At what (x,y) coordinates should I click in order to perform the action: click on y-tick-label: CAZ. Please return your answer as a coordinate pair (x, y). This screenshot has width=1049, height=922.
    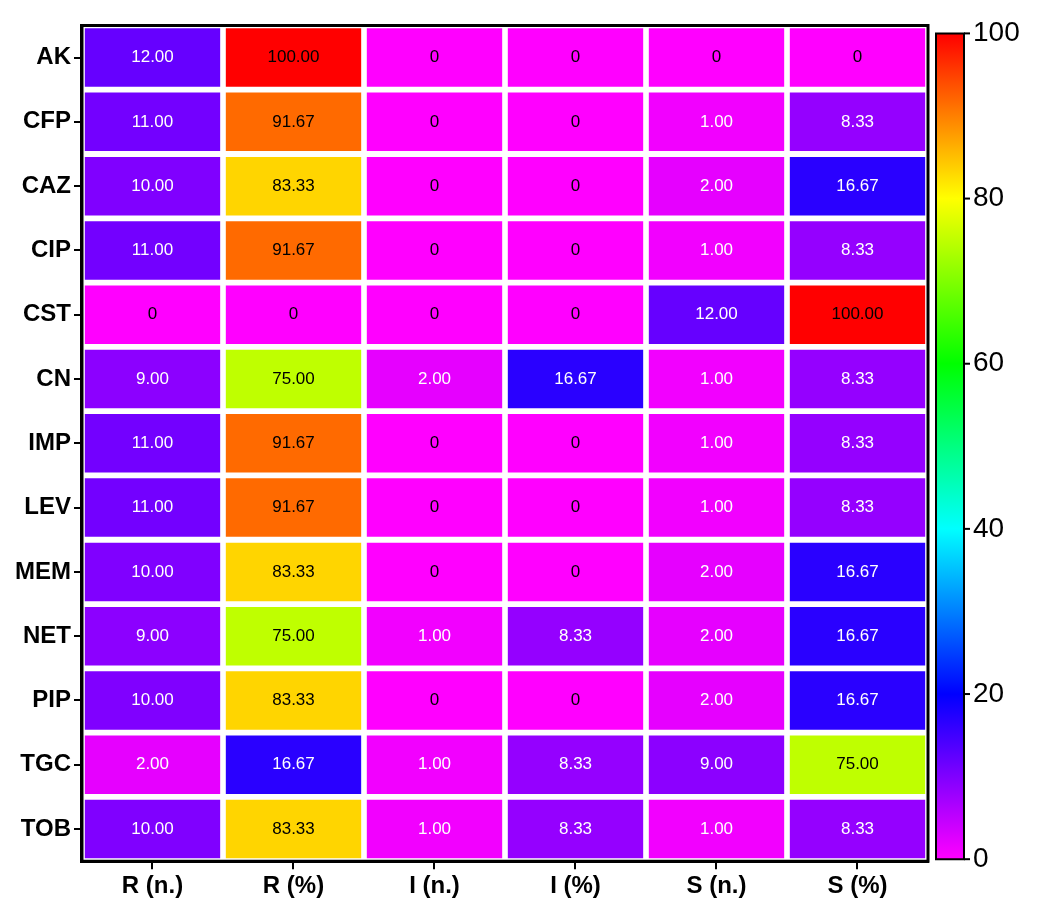
    Looking at the image, I should click on (46, 184).